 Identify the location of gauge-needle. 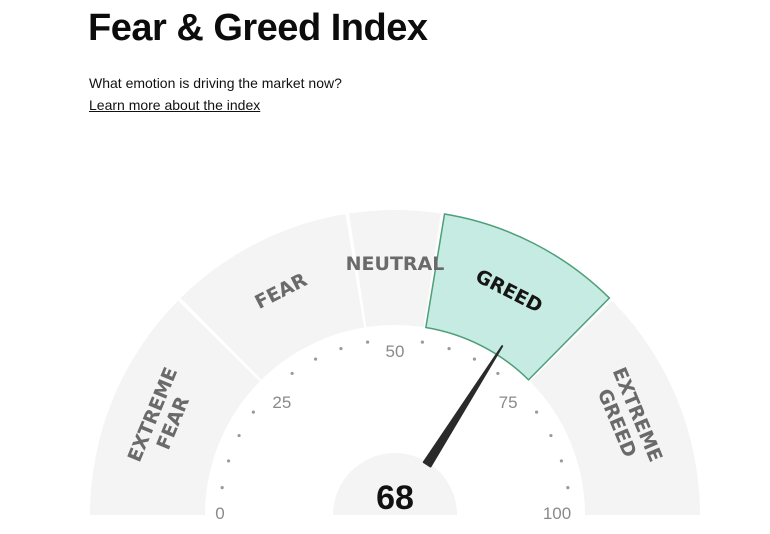
(463, 406).